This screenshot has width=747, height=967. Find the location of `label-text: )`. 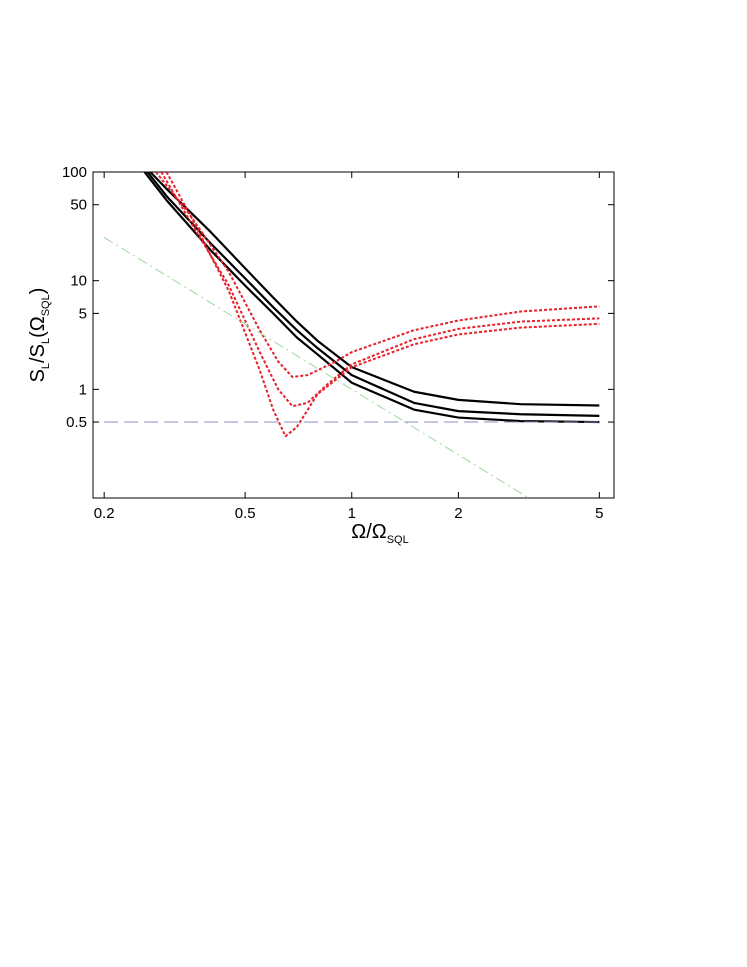

label-text: ) is located at coordinates (38, 291).